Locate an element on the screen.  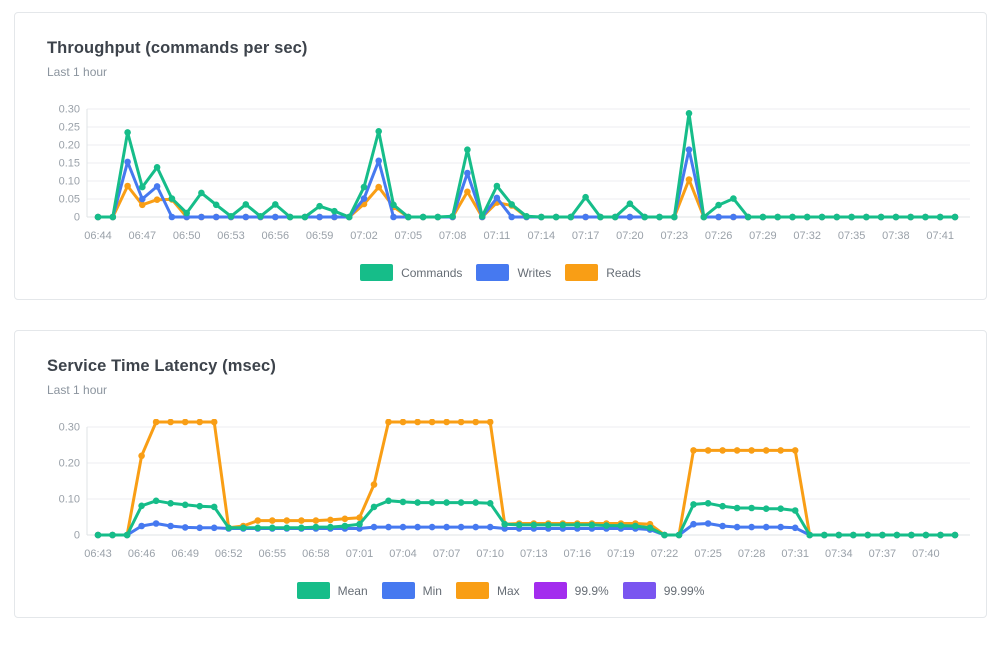
svg-text: 06:50 is located at coordinates (187, 236).